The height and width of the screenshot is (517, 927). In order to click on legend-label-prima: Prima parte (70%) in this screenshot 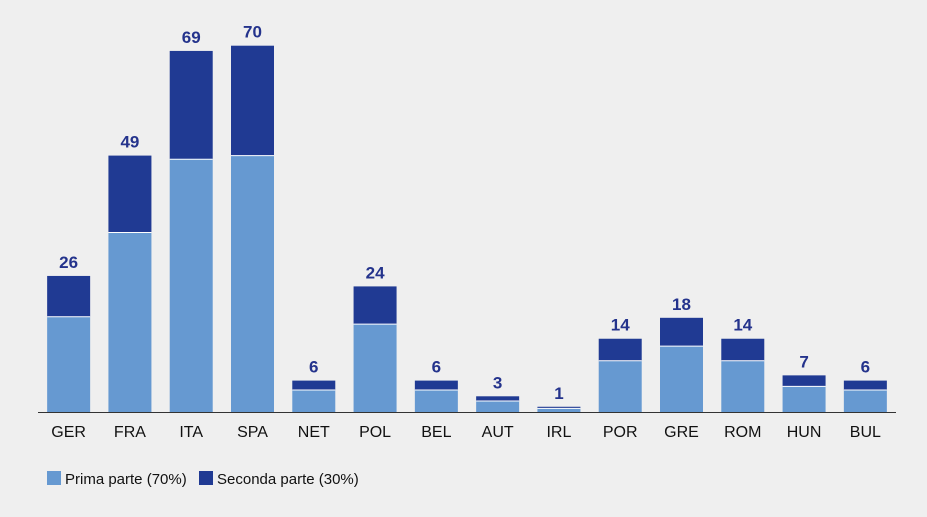, I will do `click(126, 479)`.